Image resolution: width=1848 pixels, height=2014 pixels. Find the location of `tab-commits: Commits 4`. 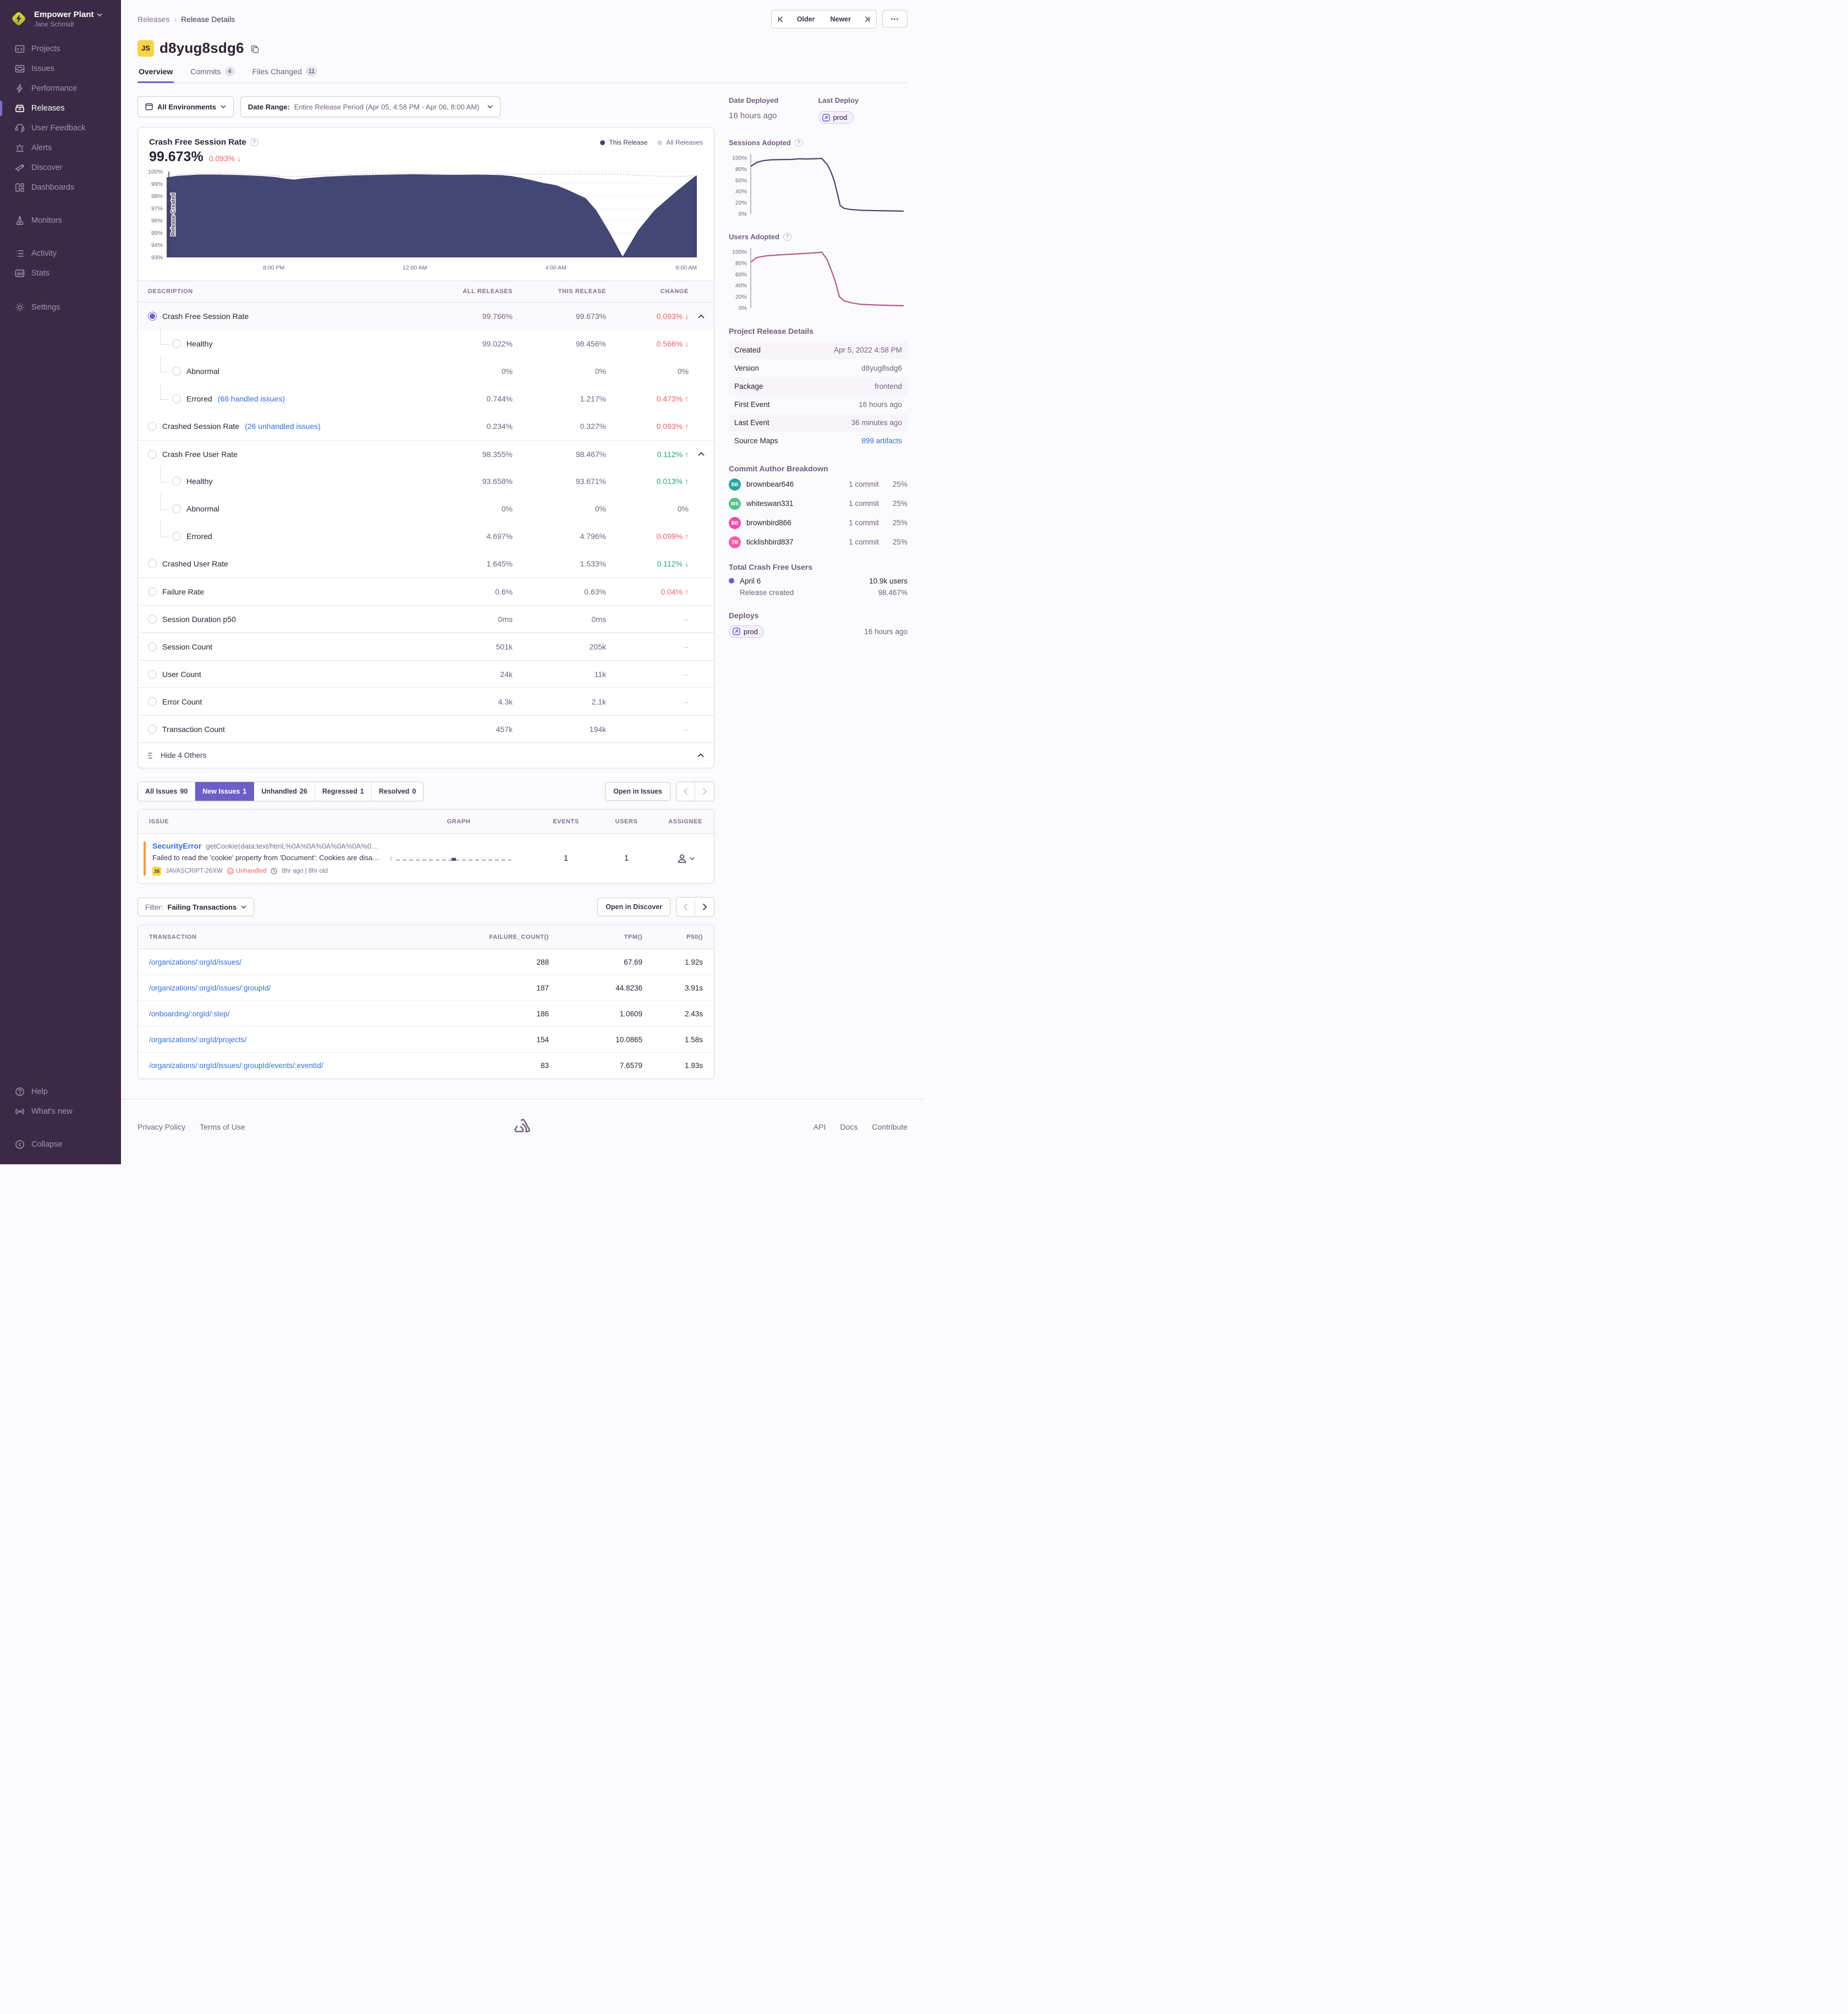

tab-commits: Commits 4 is located at coordinates (212, 74).